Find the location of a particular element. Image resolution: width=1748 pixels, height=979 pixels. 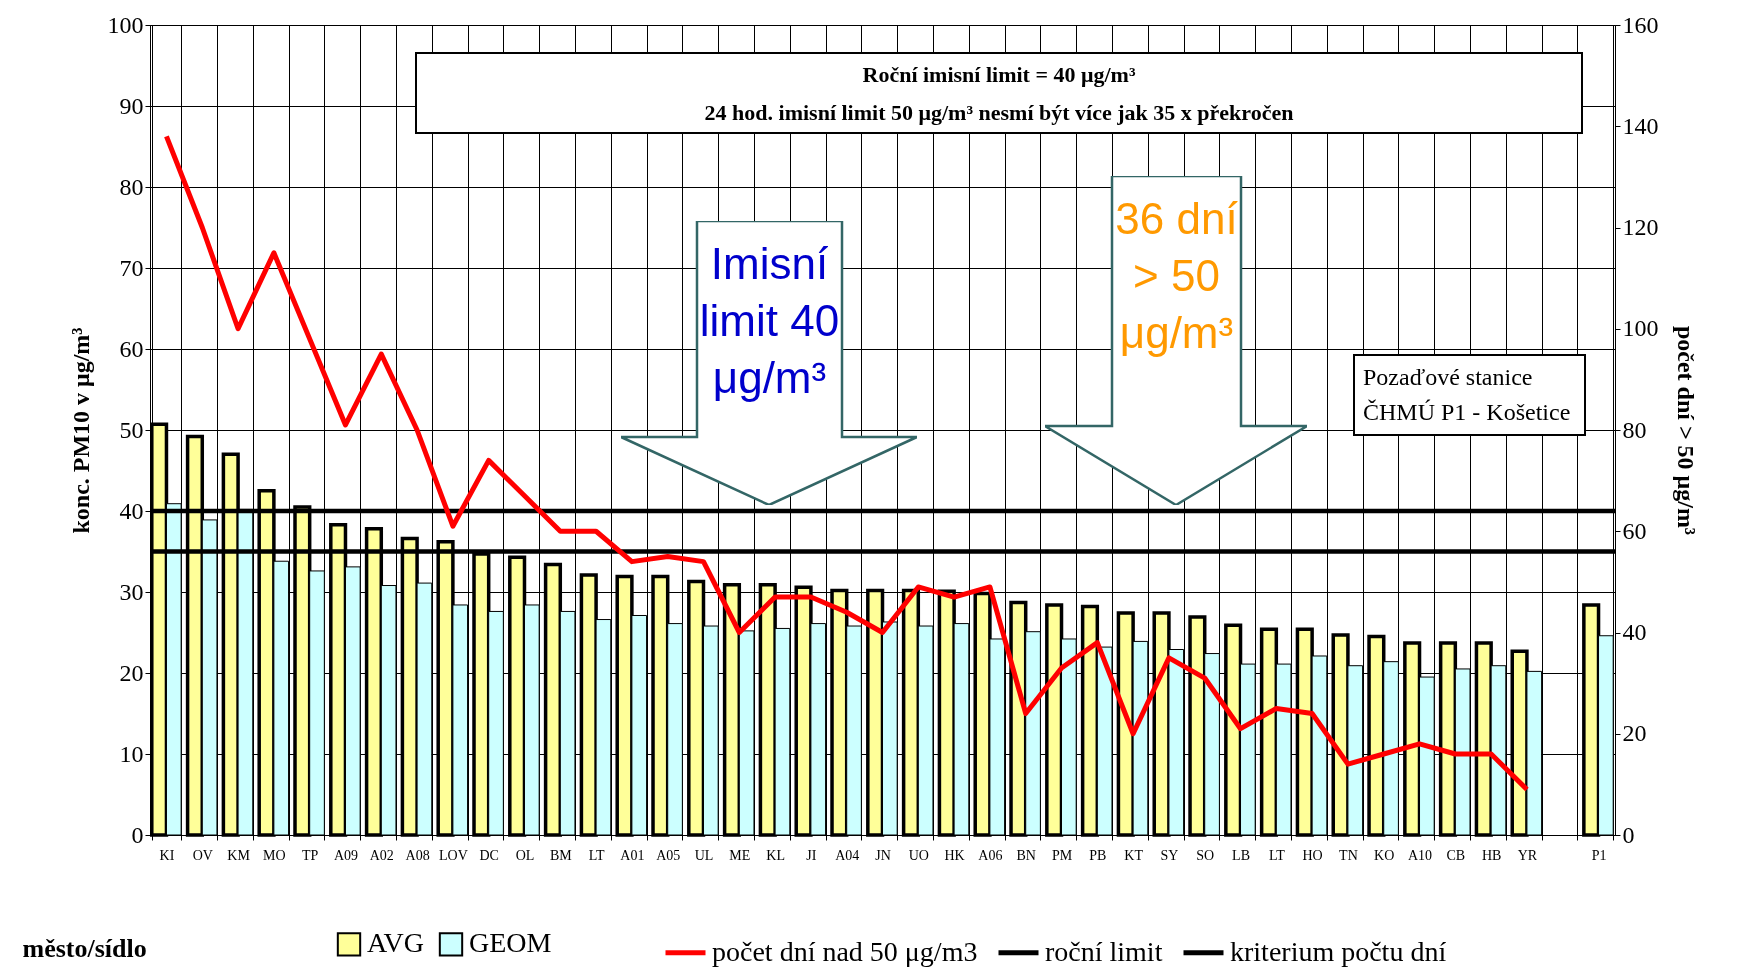

x-tick-label: OV is located at coordinates (202, 855).